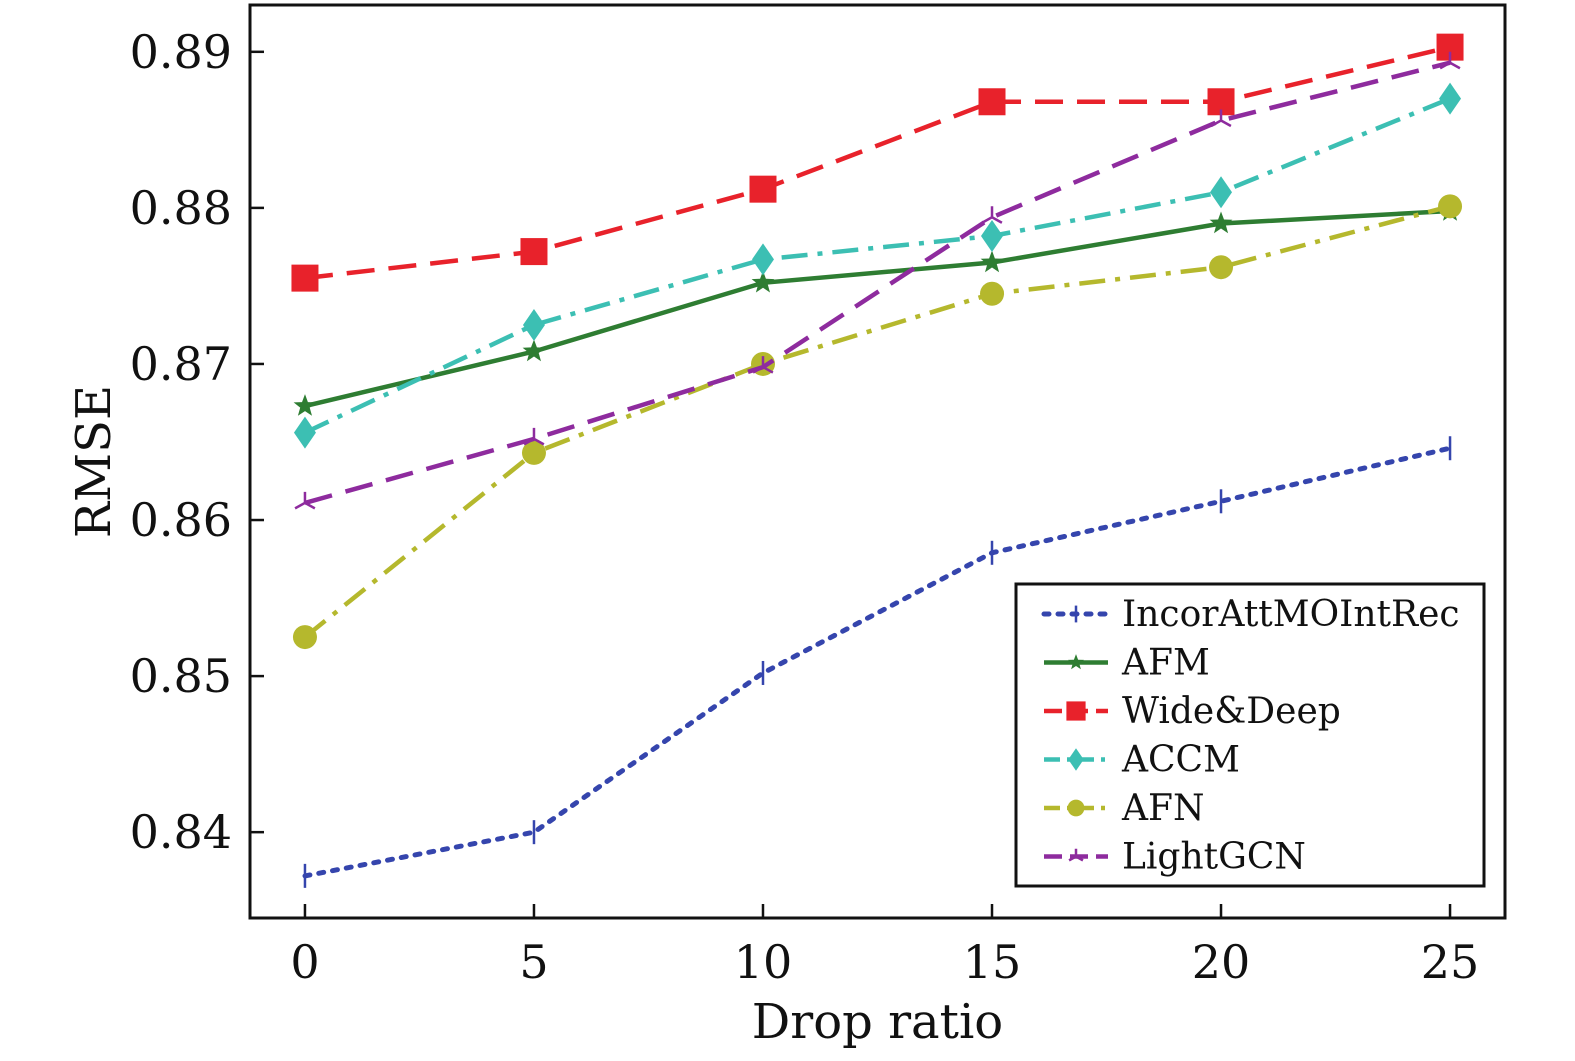 The image size is (1575, 1061). What do you see at coordinates (884, 946) in the screenshot?
I see `x-axis-ticks: 0 5 10 15 20 25` at bounding box center [884, 946].